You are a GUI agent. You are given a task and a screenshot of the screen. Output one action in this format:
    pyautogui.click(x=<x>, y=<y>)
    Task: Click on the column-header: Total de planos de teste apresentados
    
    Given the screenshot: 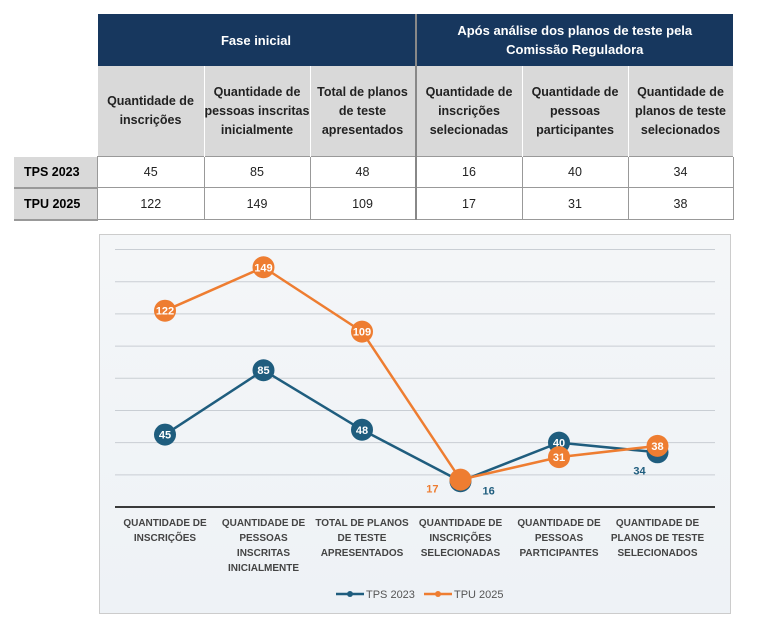 What is the action you would take?
    pyautogui.click(x=363, y=111)
    